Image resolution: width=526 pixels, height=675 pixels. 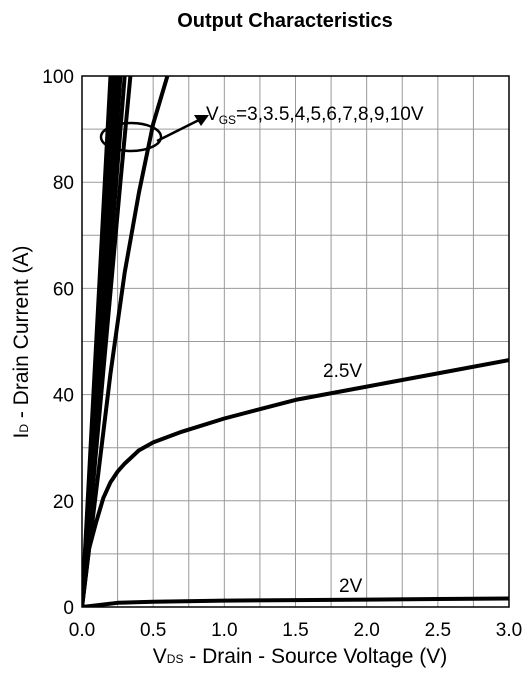 I want to click on x-axis-label-sub: DS, so click(x=175, y=659).